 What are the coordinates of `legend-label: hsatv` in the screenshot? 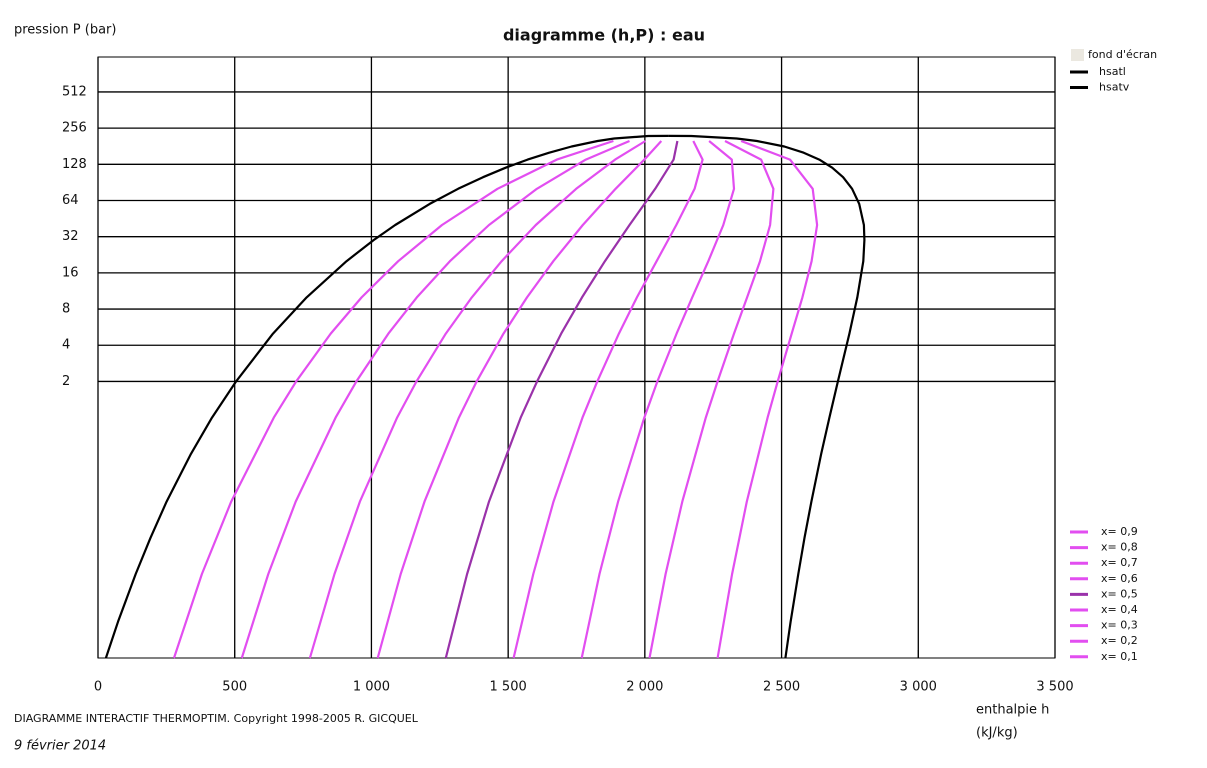 It's located at (1114, 87).